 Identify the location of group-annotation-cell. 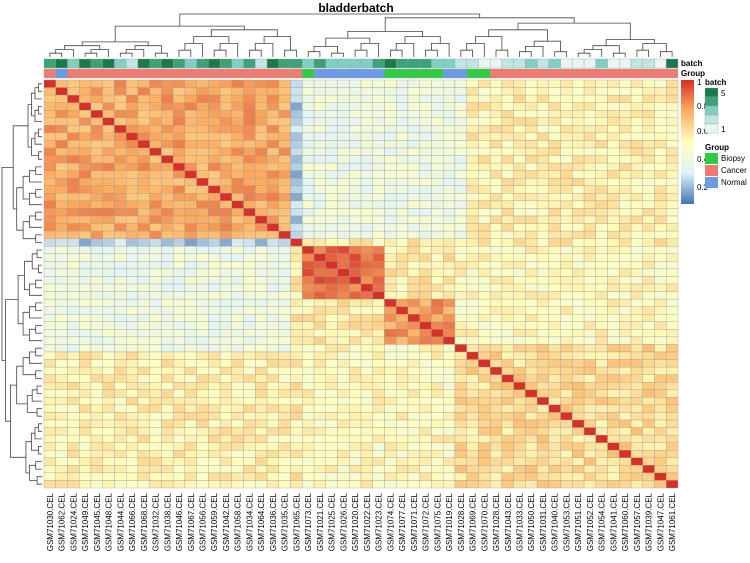
(507, 73).